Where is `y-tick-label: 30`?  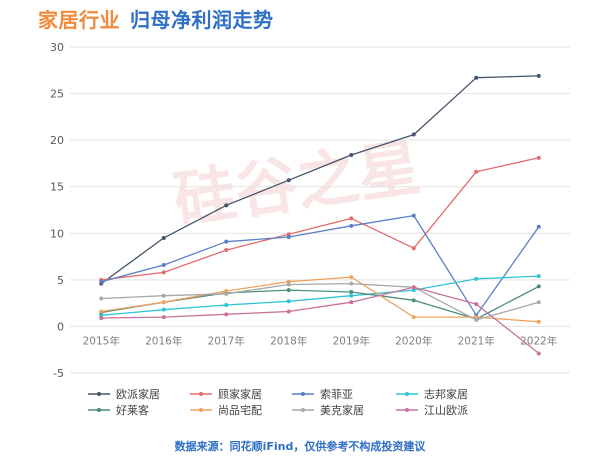
y-tick-label: 30 is located at coordinates (57, 47).